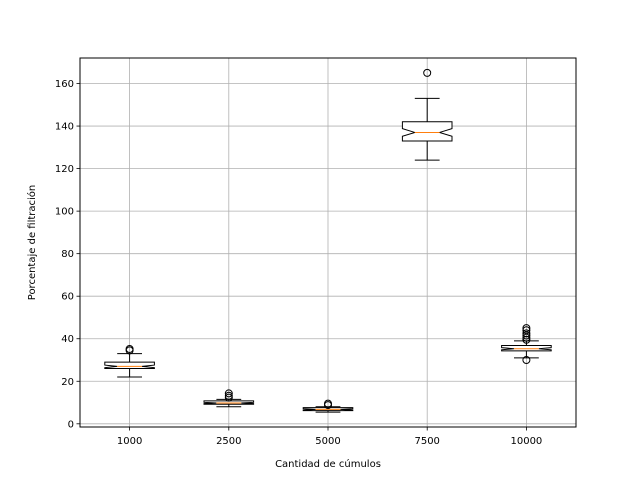 Image resolution: width=640 pixels, height=480 pixels. I want to click on x-tick-label: 10000, so click(526, 441).